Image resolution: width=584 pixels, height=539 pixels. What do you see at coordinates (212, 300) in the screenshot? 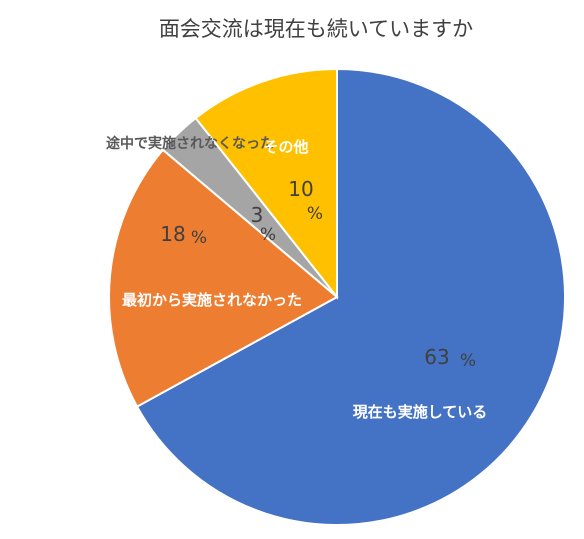
I see `slice-label-2: 最初から実施されなかった` at bounding box center [212, 300].